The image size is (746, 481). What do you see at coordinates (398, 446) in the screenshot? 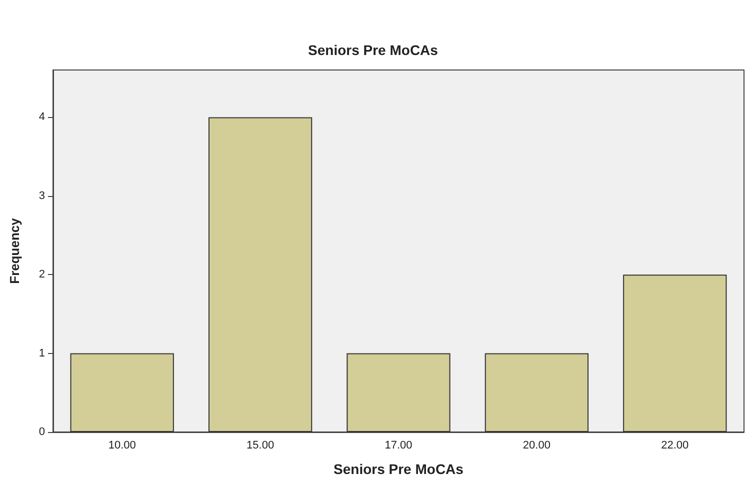
I see `x-tick-label: 17.00` at bounding box center [398, 446].